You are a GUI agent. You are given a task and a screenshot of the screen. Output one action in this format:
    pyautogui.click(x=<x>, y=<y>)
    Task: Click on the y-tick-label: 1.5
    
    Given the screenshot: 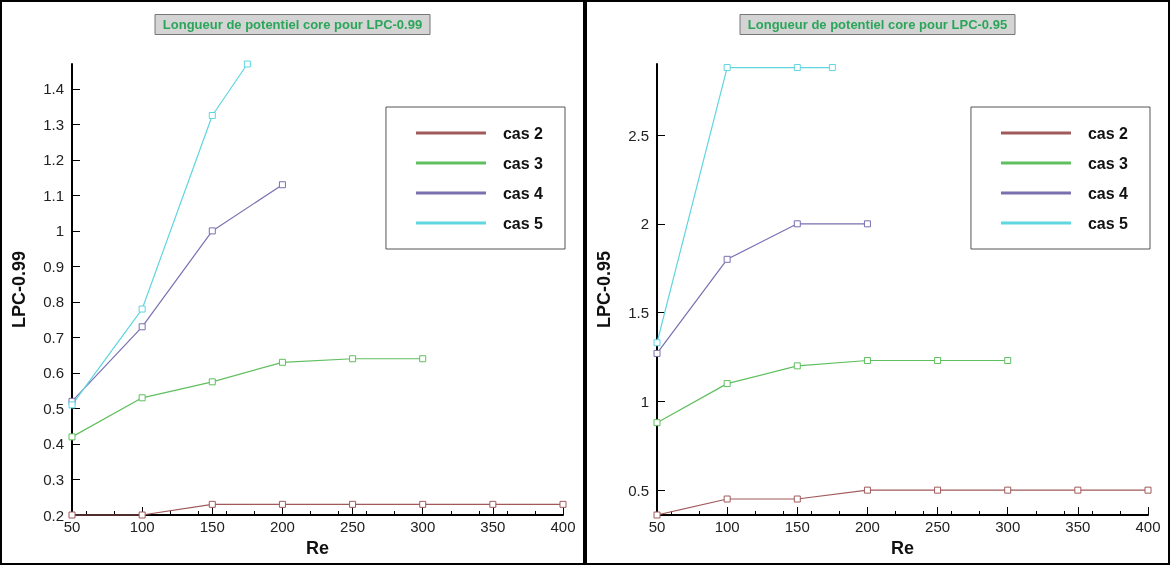 What is the action you would take?
    pyautogui.click(x=638, y=313)
    